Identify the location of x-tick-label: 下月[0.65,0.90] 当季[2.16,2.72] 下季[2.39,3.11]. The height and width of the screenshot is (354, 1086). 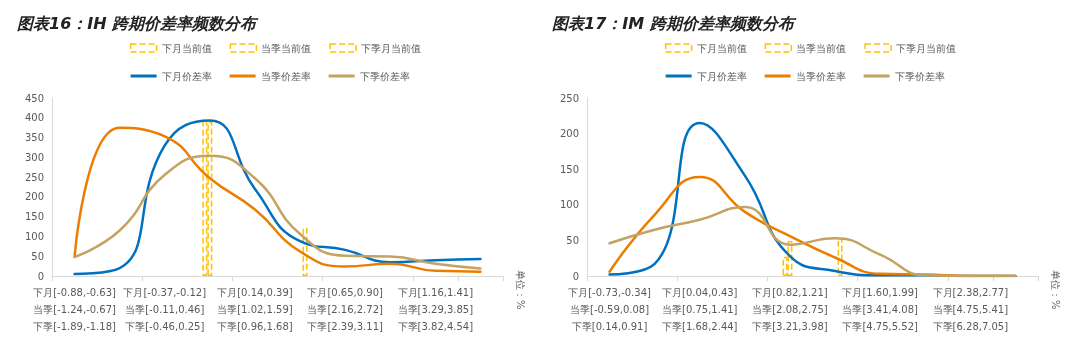
(345, 309).